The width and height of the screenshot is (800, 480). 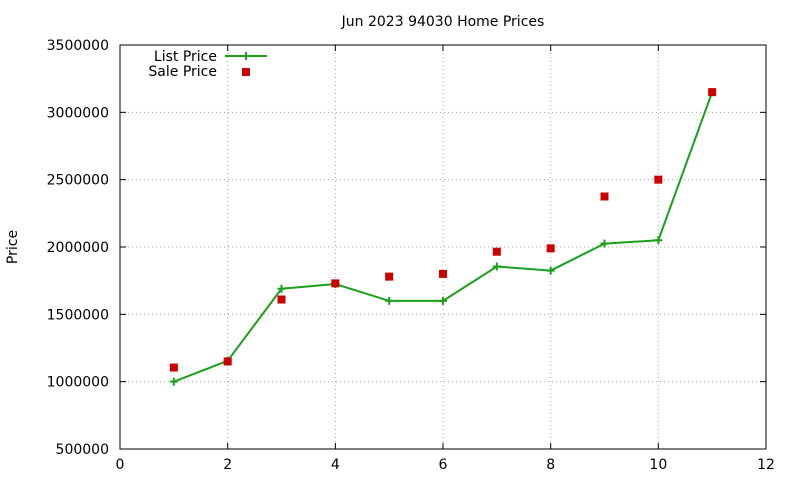 I want to click on y-tick-label: 2000000, so click(x=78, y=248).